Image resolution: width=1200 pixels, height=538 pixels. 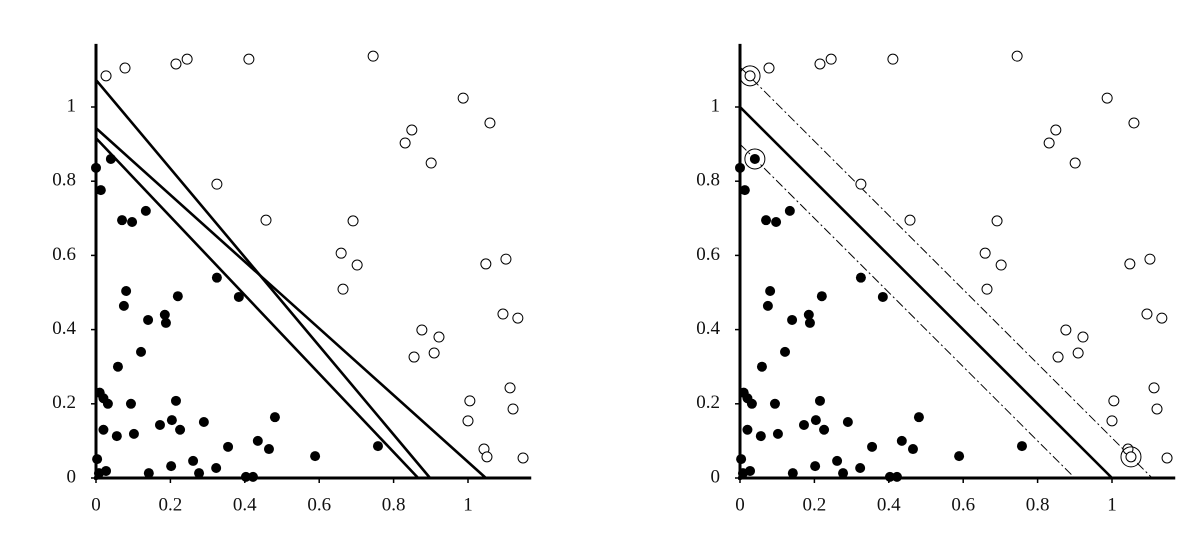 What do you see at coordinates (708, 180) in the screenshot?
I see `y-tick-label: 0.8` at bounding box center [708, 180].